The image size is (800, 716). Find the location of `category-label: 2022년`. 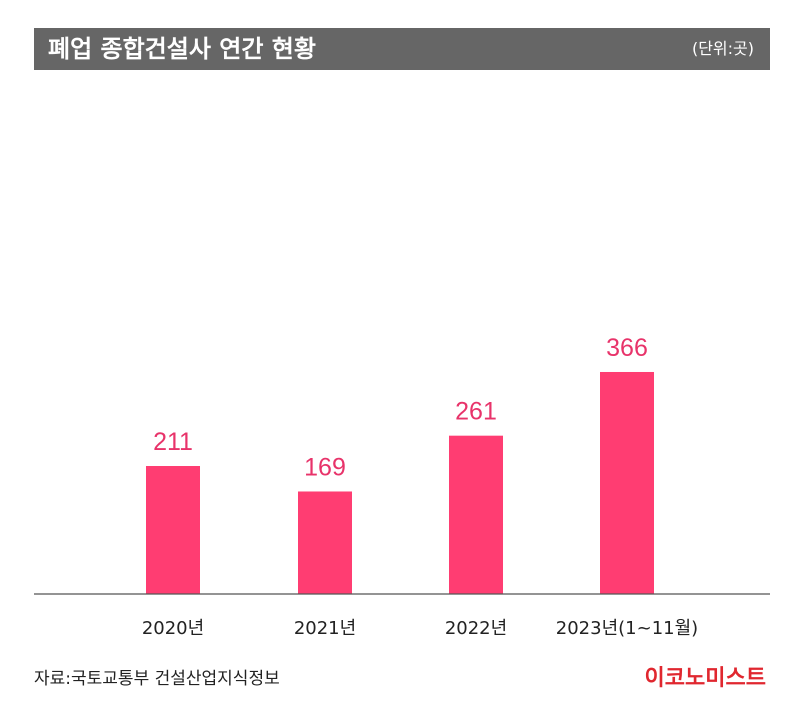

category-label: 2022년 is located at coordinates (476, 628).